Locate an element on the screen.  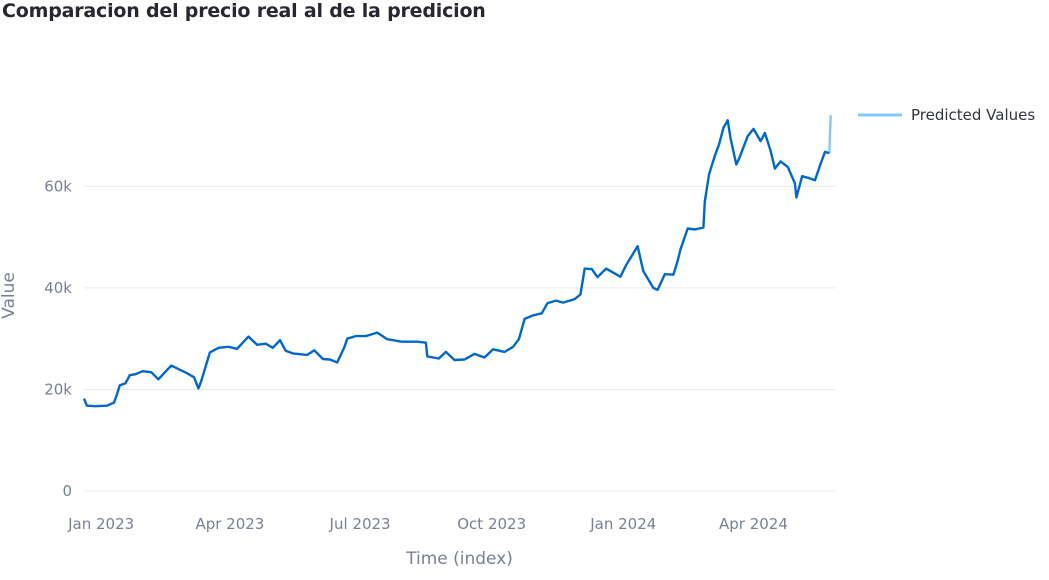
x-tick-label: Apr 2023 is located at coordinates (229, 524).